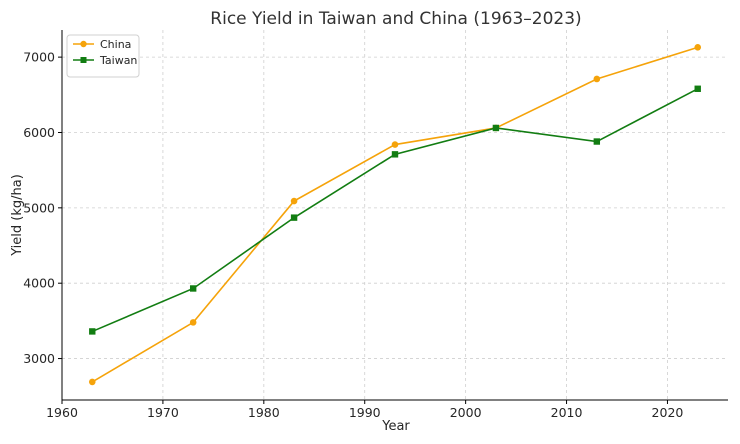 The width and height of the screenshot is (740, 444). I want to click on x-axis-title: Year, so click(395, 426).